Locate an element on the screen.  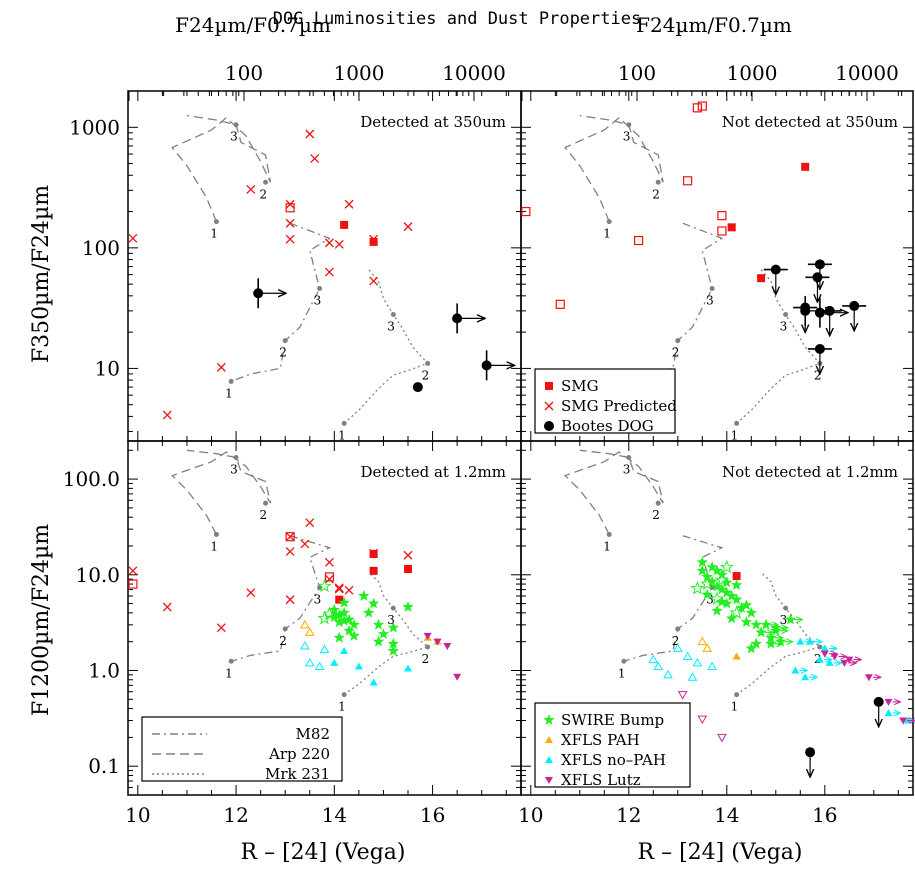
x-tick-label: 16 is located at coordinates (432, 815).